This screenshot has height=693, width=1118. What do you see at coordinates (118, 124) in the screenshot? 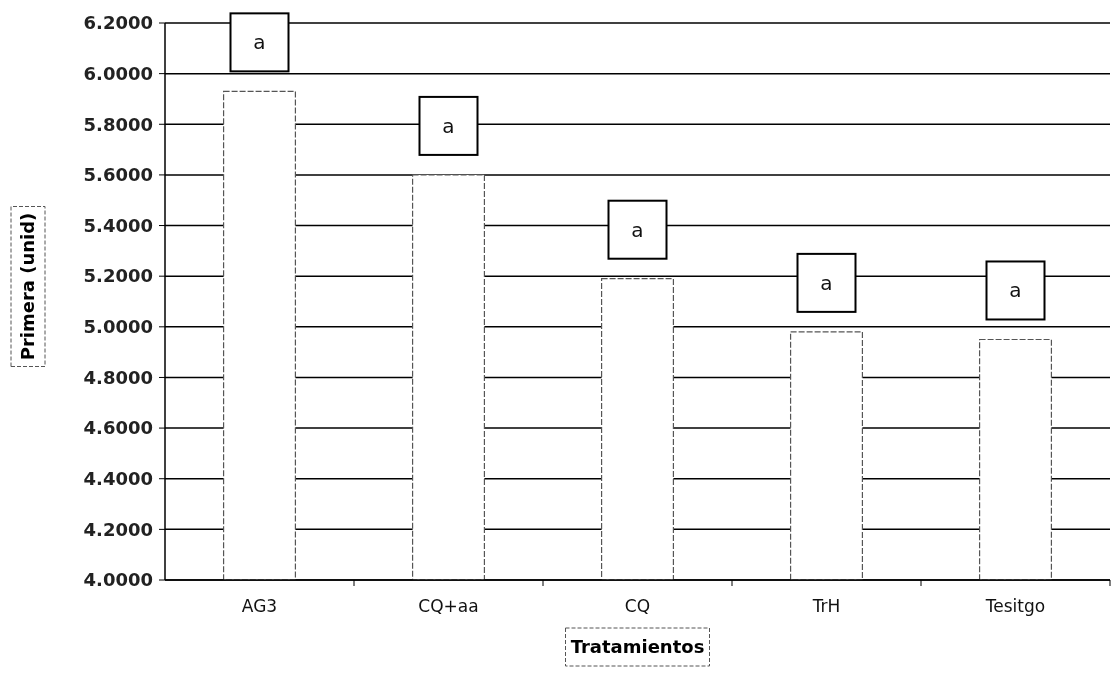
I see `y-tick-label: 5.8000` at bounding box center [118, 124].